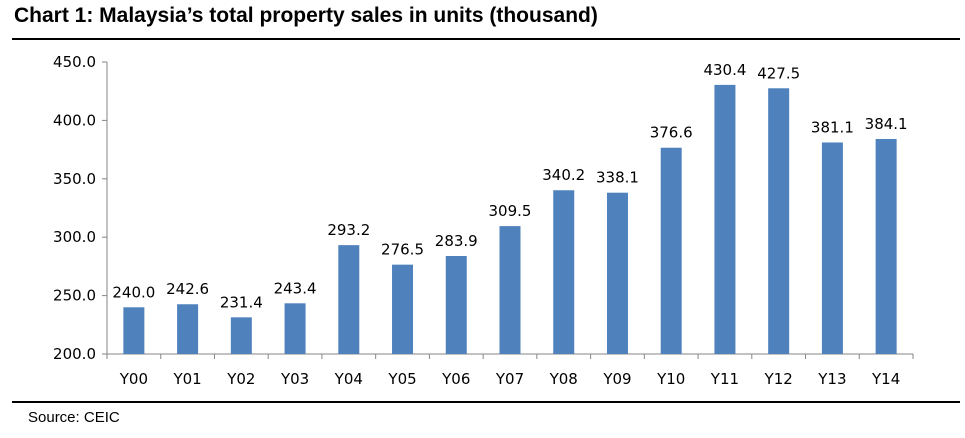 The width and height of the screenshot is (965, 438). I want to click on data-label: 427.5, so click(778, 73).